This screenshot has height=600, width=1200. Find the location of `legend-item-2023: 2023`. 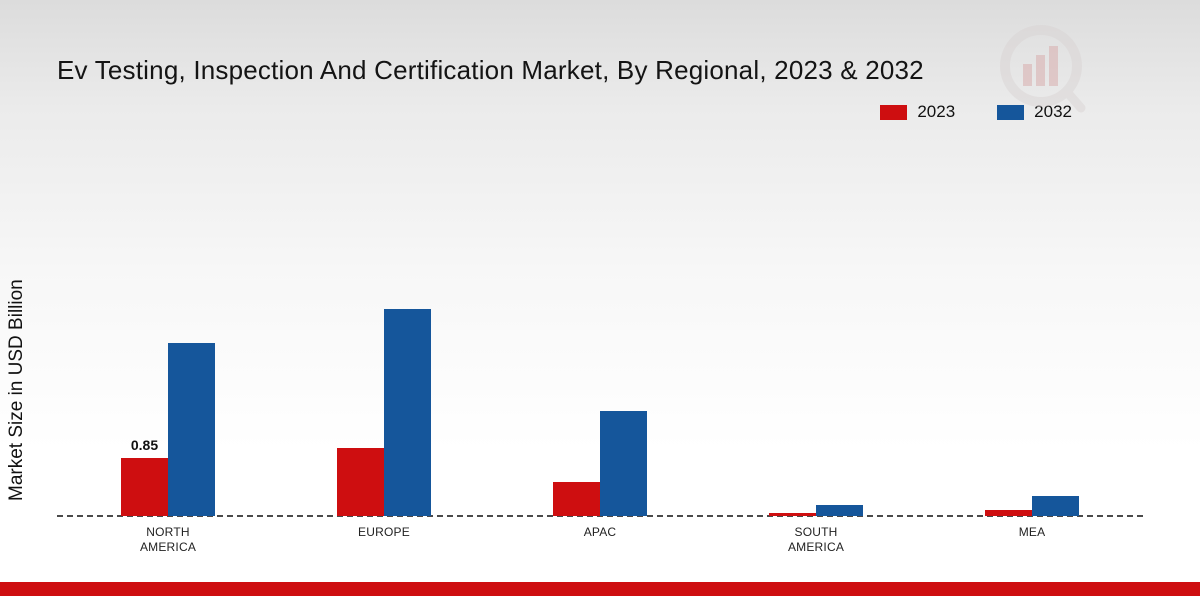

legend-item-2023: 2023 is located at coordinates (917, 112).